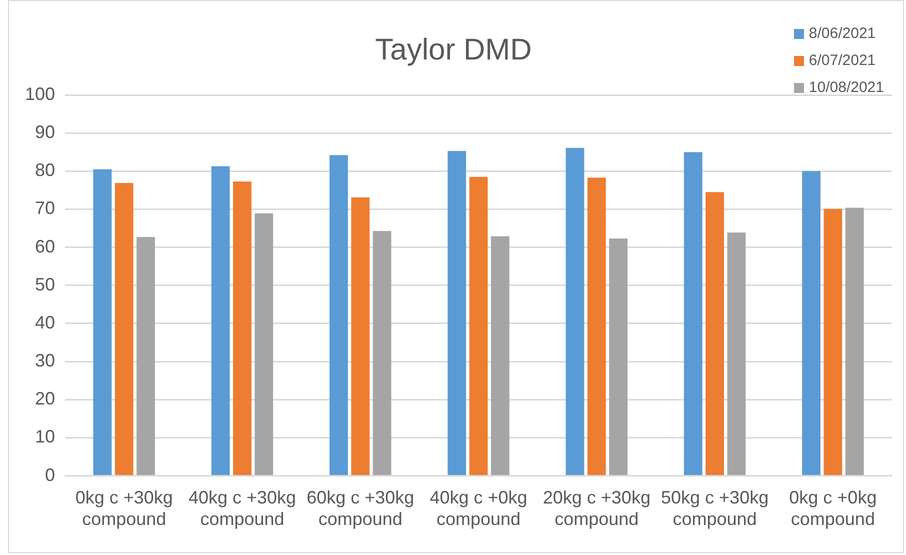 This screenshot has height=555, width=906. Describe the element at coordinates (45, 132) in the screenshot. I see `y-tick-label: 90` at that location.